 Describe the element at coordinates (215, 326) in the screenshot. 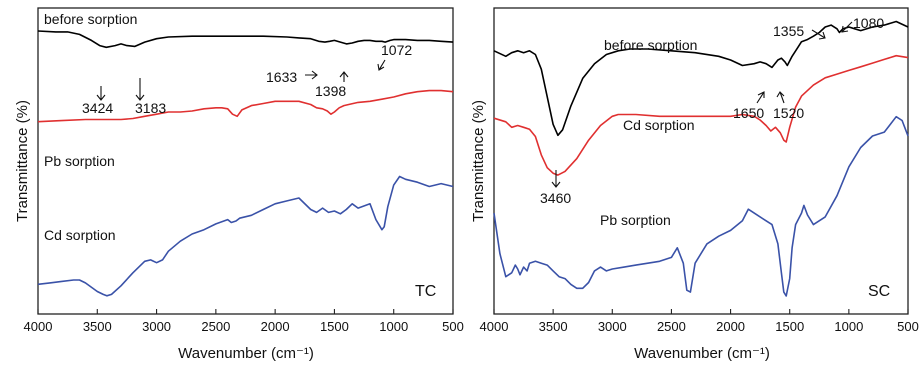

I see `x-tick-label-2500-tc: 2500` at that location.